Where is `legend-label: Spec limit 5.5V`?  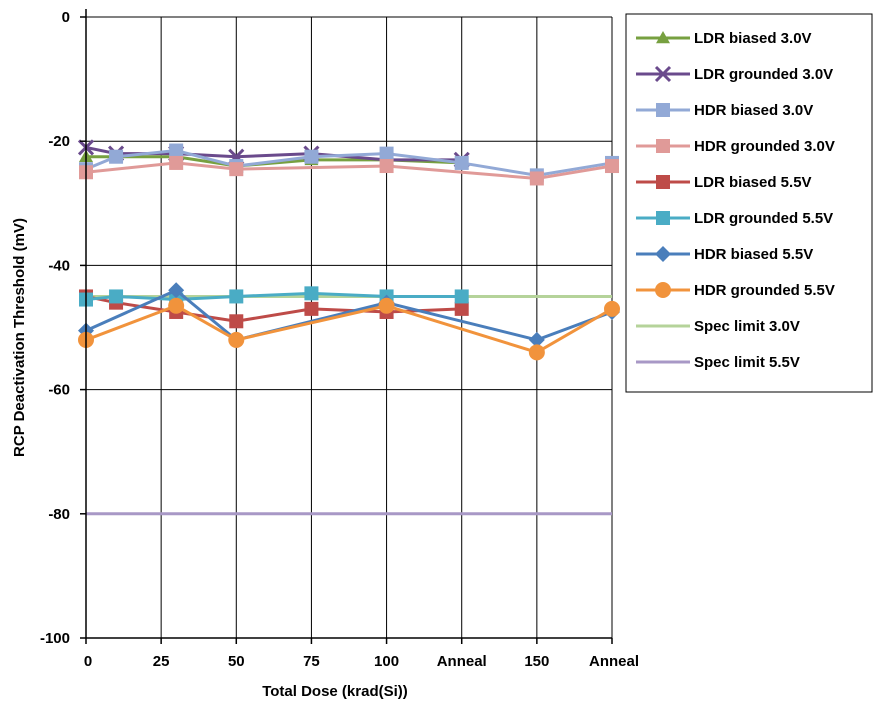 legend-label: Spec limit 5.5V is located at coordinates (747, 362).